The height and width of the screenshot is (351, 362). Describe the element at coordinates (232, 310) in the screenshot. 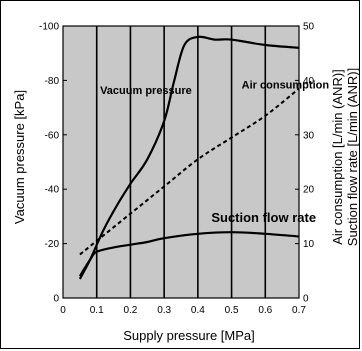

I see `x-tick-label: 0.5` at that location.